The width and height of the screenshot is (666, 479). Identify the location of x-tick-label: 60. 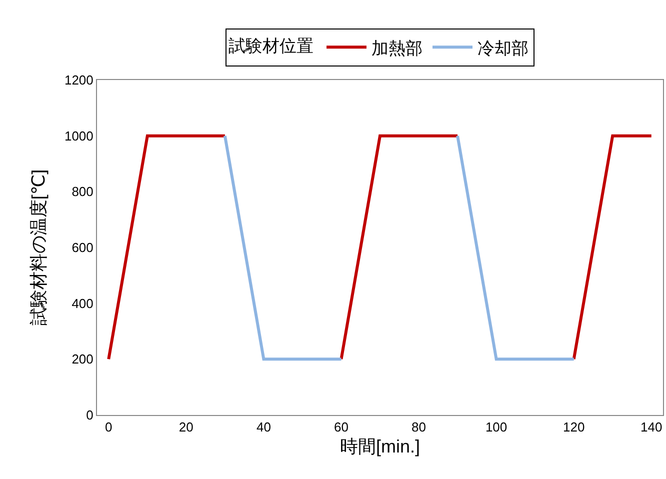
(341, 427).